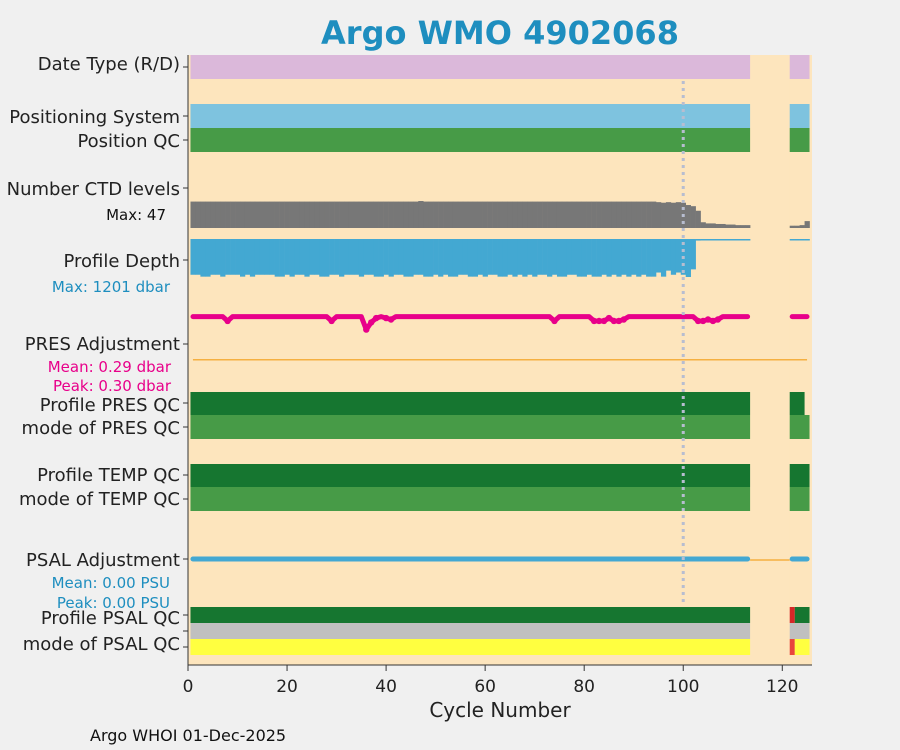 This screenshot has height=750, width=900. What do you see at coordinates (386, 687) in the screenshot?
I see `x-tick-label-2: 40` at bounding box center [386, 687].